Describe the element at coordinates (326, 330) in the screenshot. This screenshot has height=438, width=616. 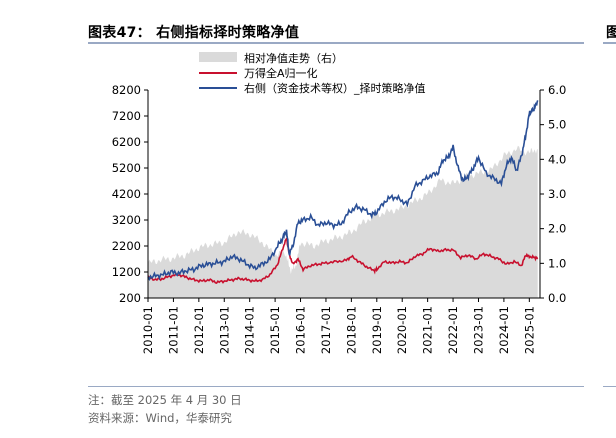
I see `x-tick-label: 2017-01` at that location.